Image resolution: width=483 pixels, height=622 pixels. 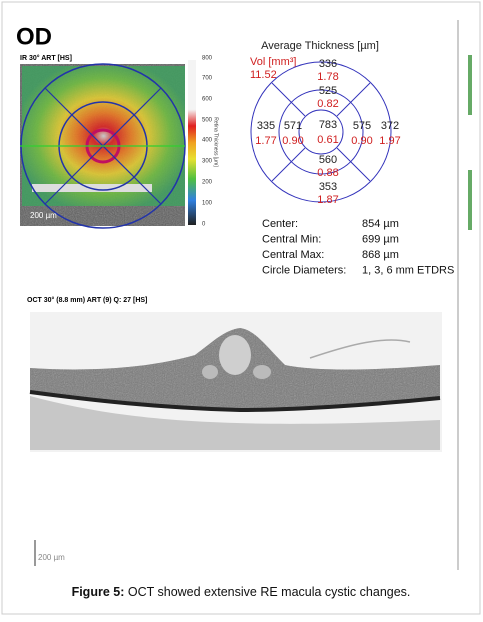 I want to click on map-title: Average Thickness [µm], so click(x=320, y=46).